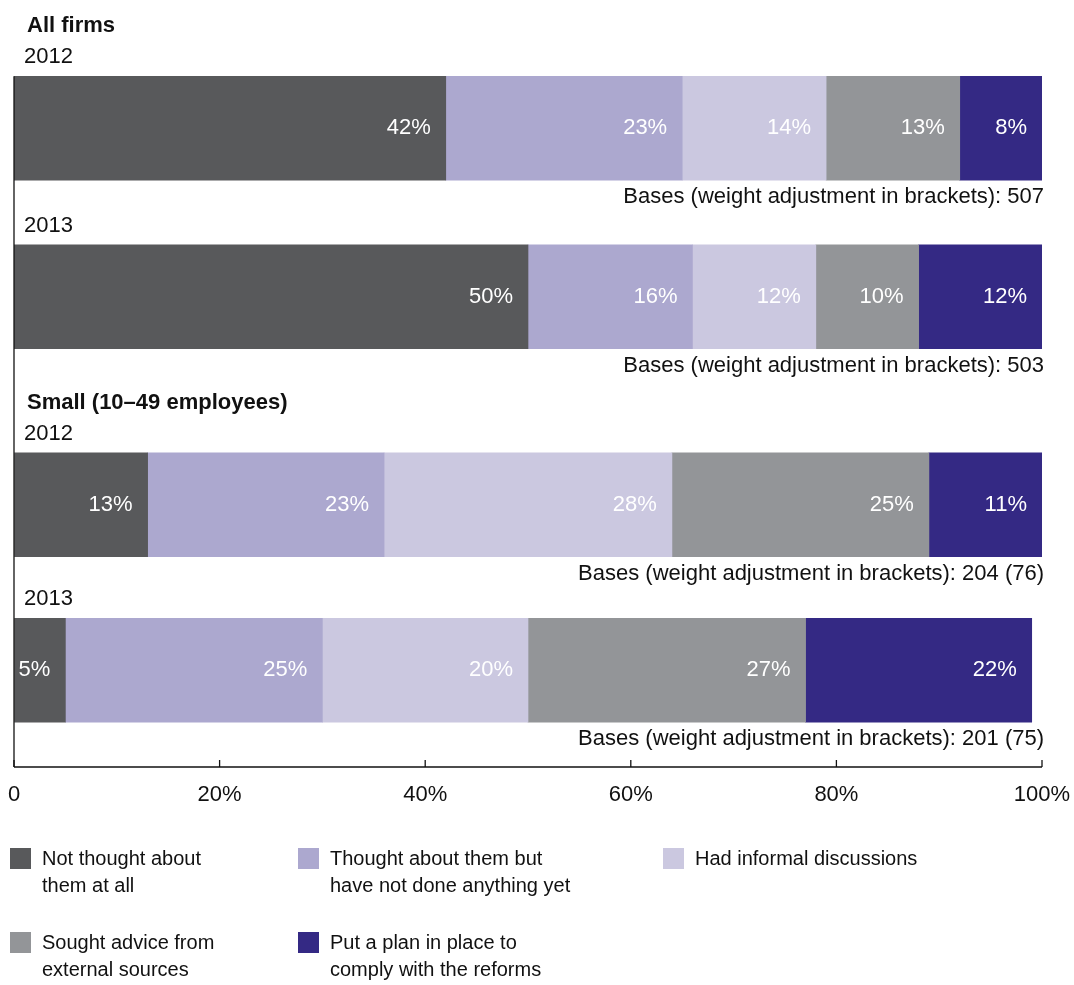 This screenshot has width=1074, height=985. What do you see at coordinates (129, 956) in the screenshot?
I see `legend-label: Sought advice from external sources` at bounding box center [129, 956].